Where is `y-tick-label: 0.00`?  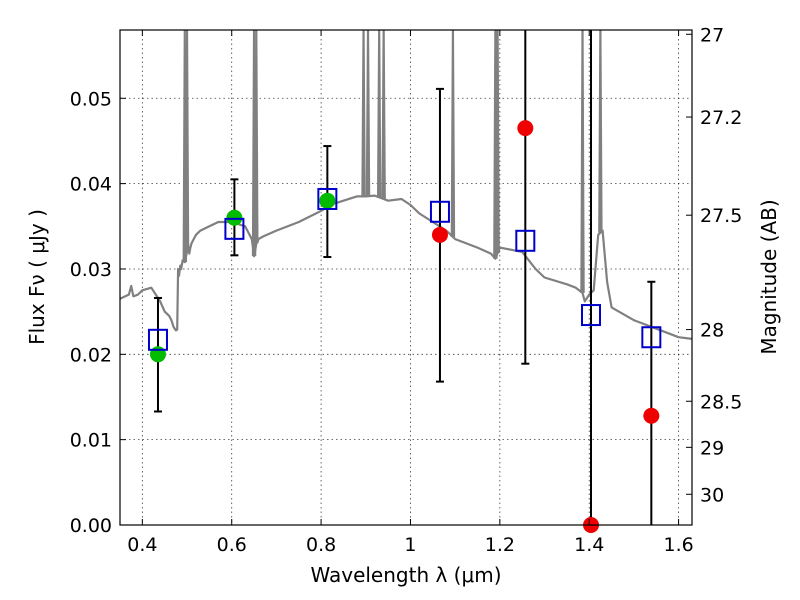 y-tick-label: 0.00 is located at coordinates (91, 526).